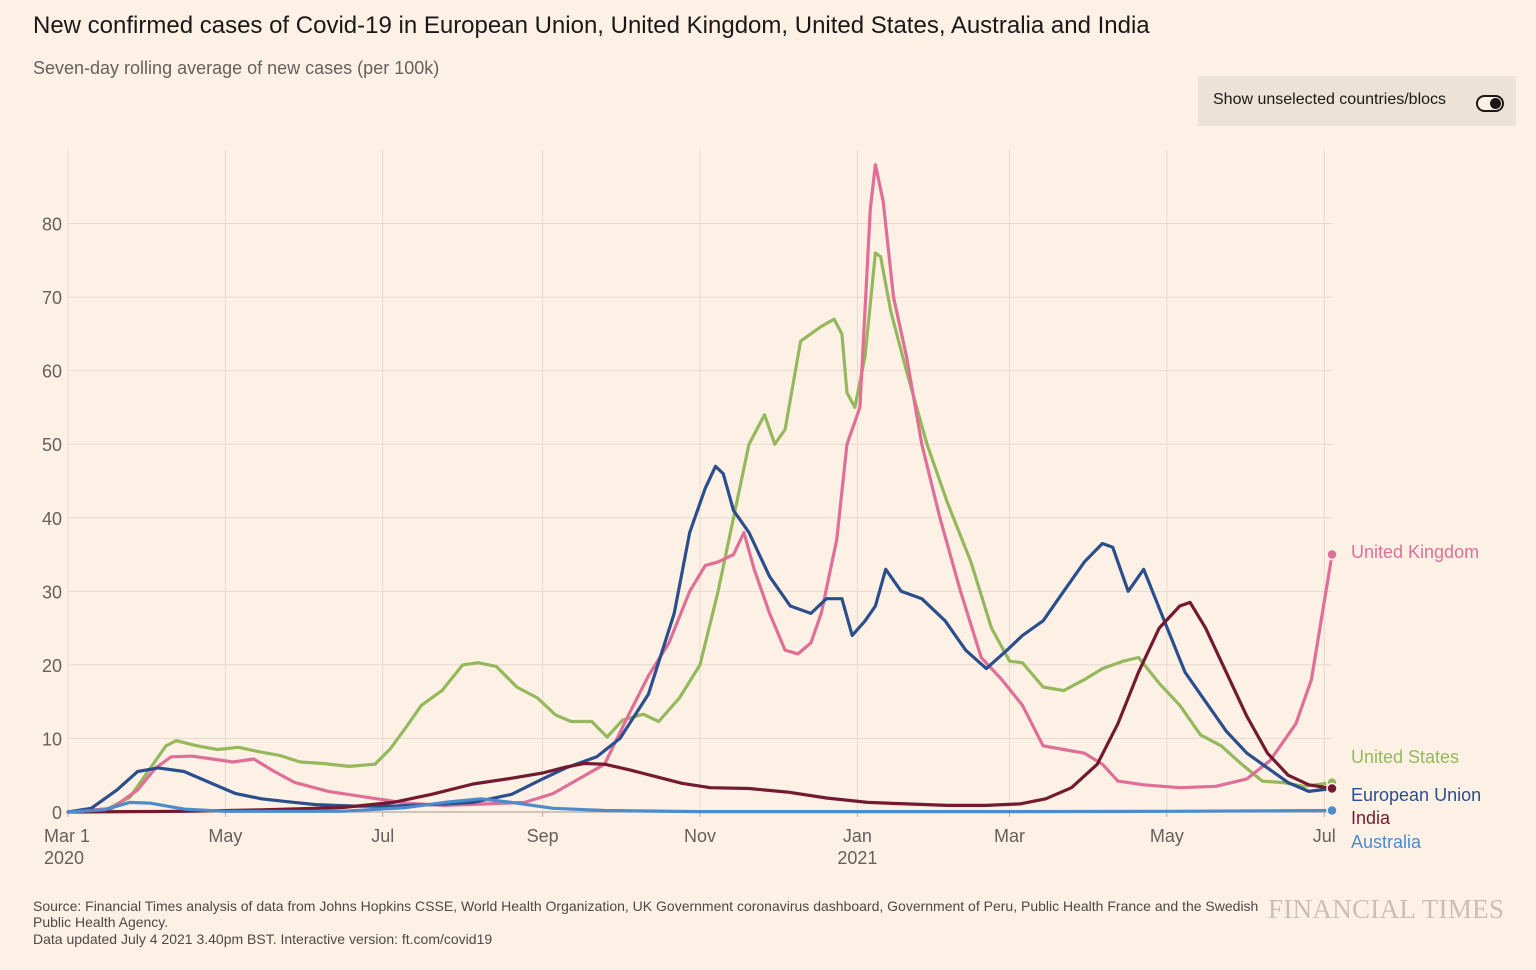 This screenshot has height=970, width=1536. What do you see at coordinates (52, 592) in the screenshot?
I see `y-tick-label: 30` at bounding box center [52, 592].